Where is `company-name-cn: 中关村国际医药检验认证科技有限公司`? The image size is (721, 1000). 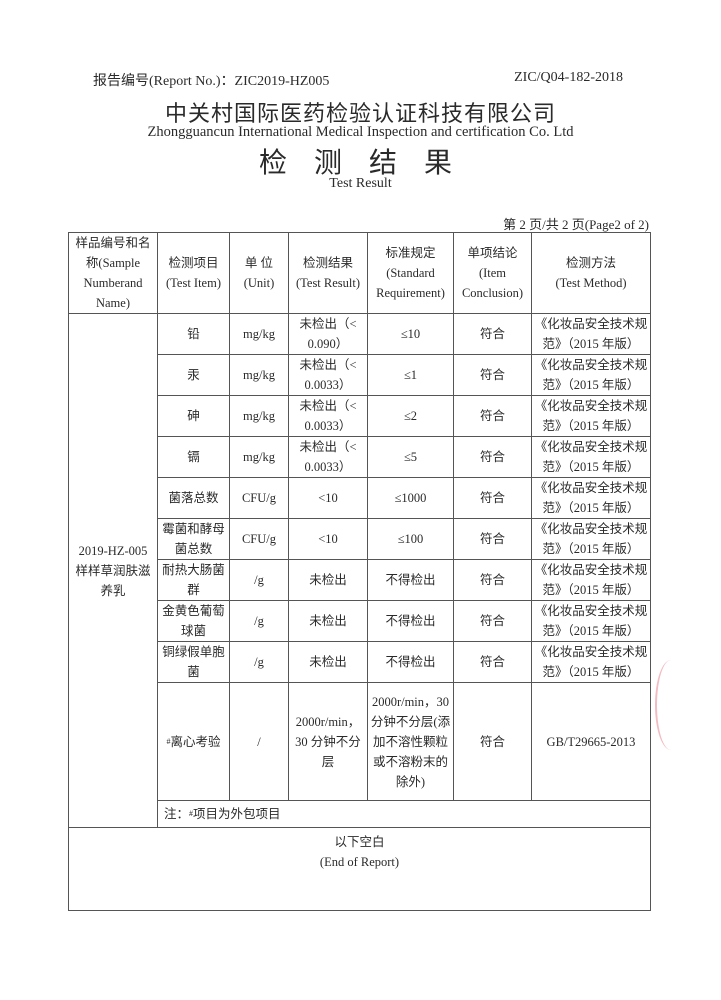 company-name-cn: 中关村国际医药检验认证科技有限公司 is located at coordinates (360, 113).